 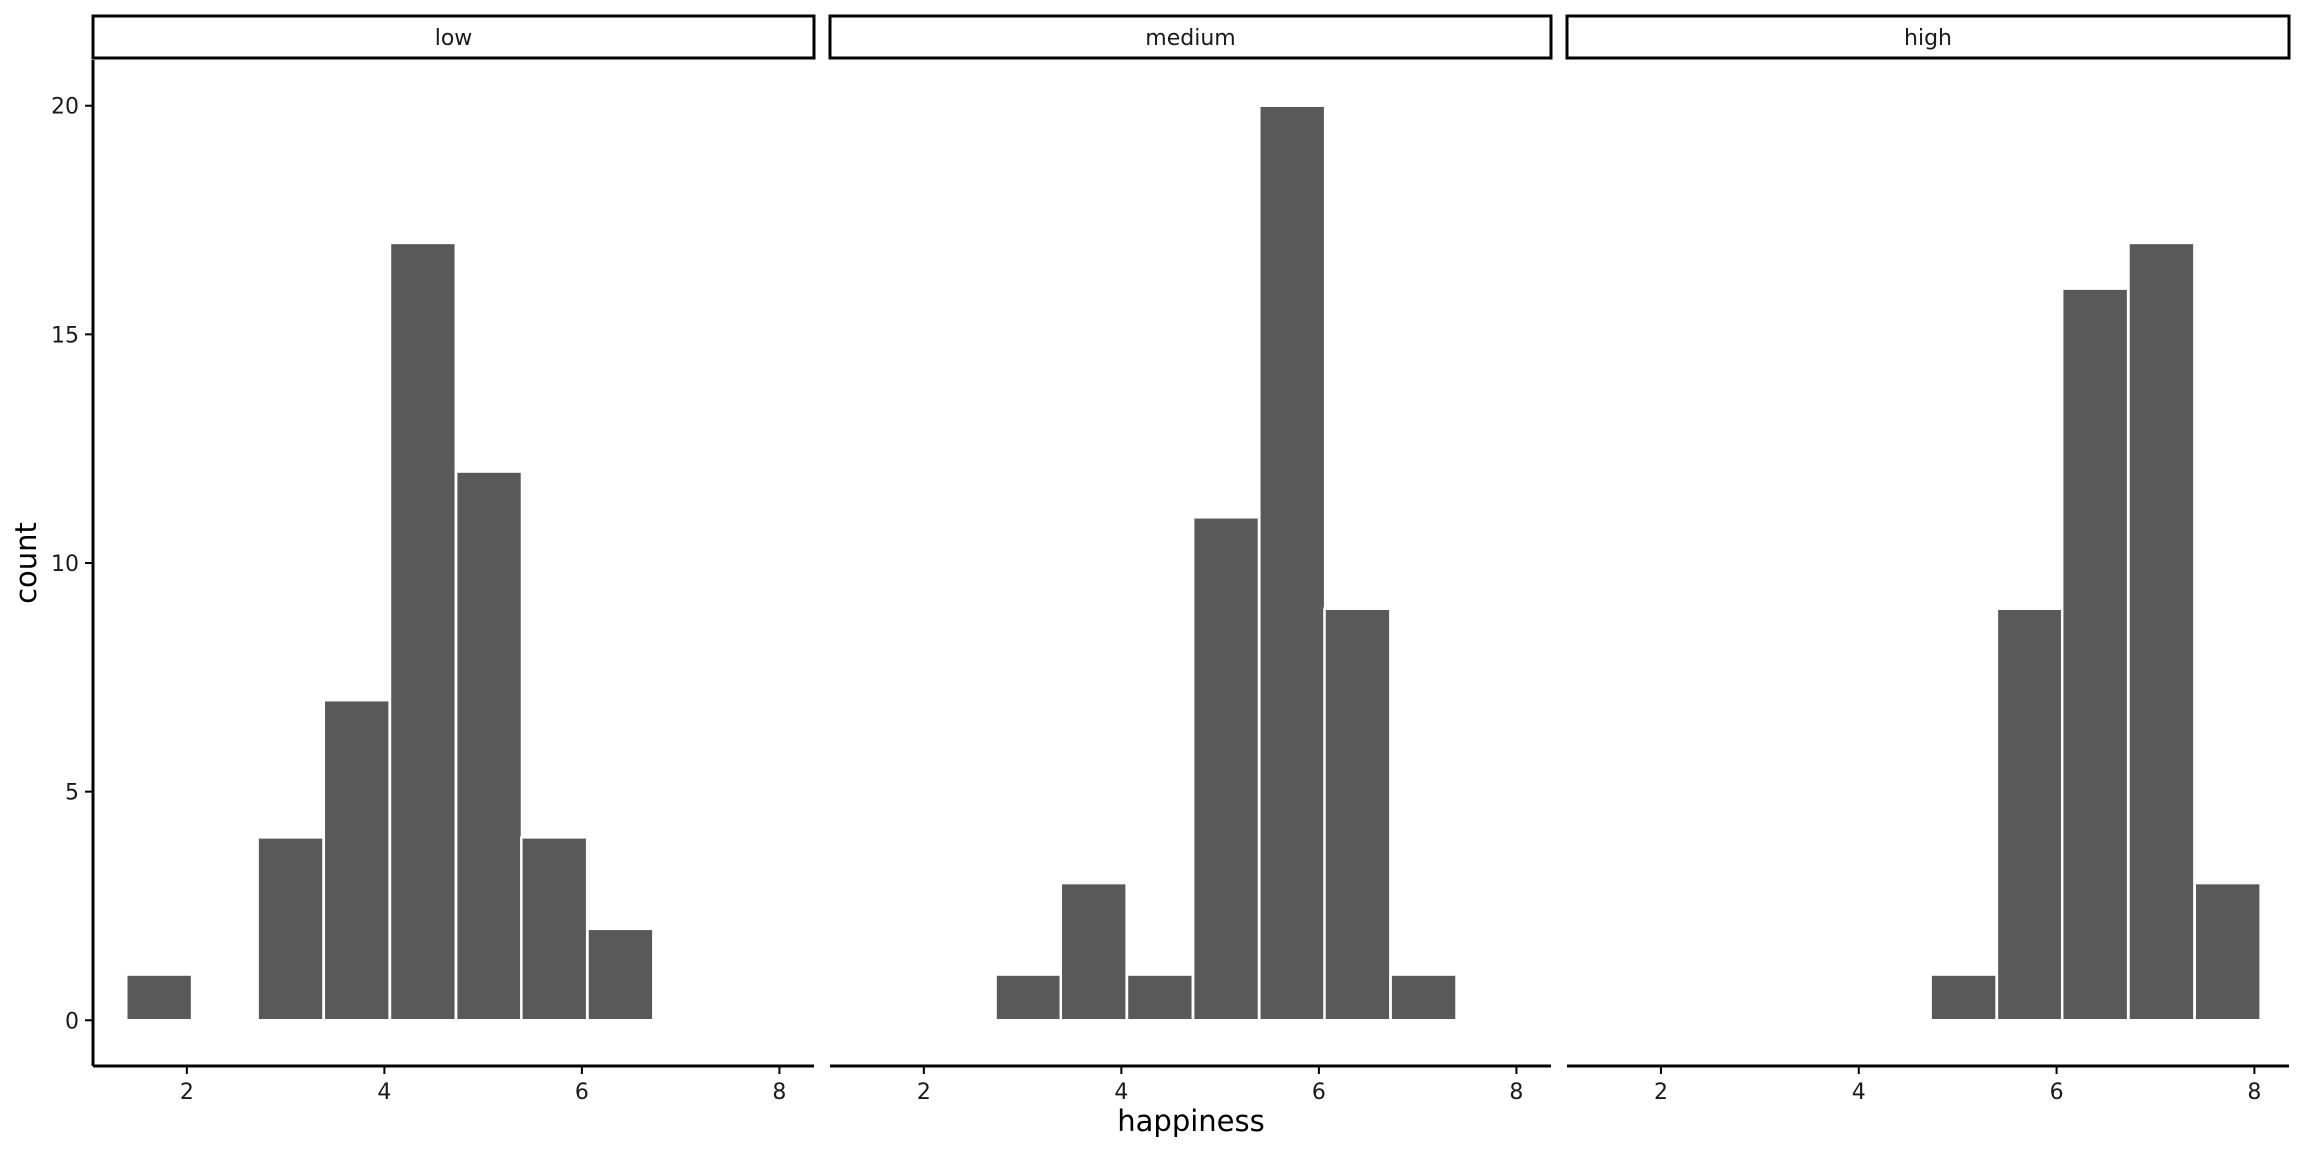 I want to click on y-tick-label: 10, so click(x=65, y=564).